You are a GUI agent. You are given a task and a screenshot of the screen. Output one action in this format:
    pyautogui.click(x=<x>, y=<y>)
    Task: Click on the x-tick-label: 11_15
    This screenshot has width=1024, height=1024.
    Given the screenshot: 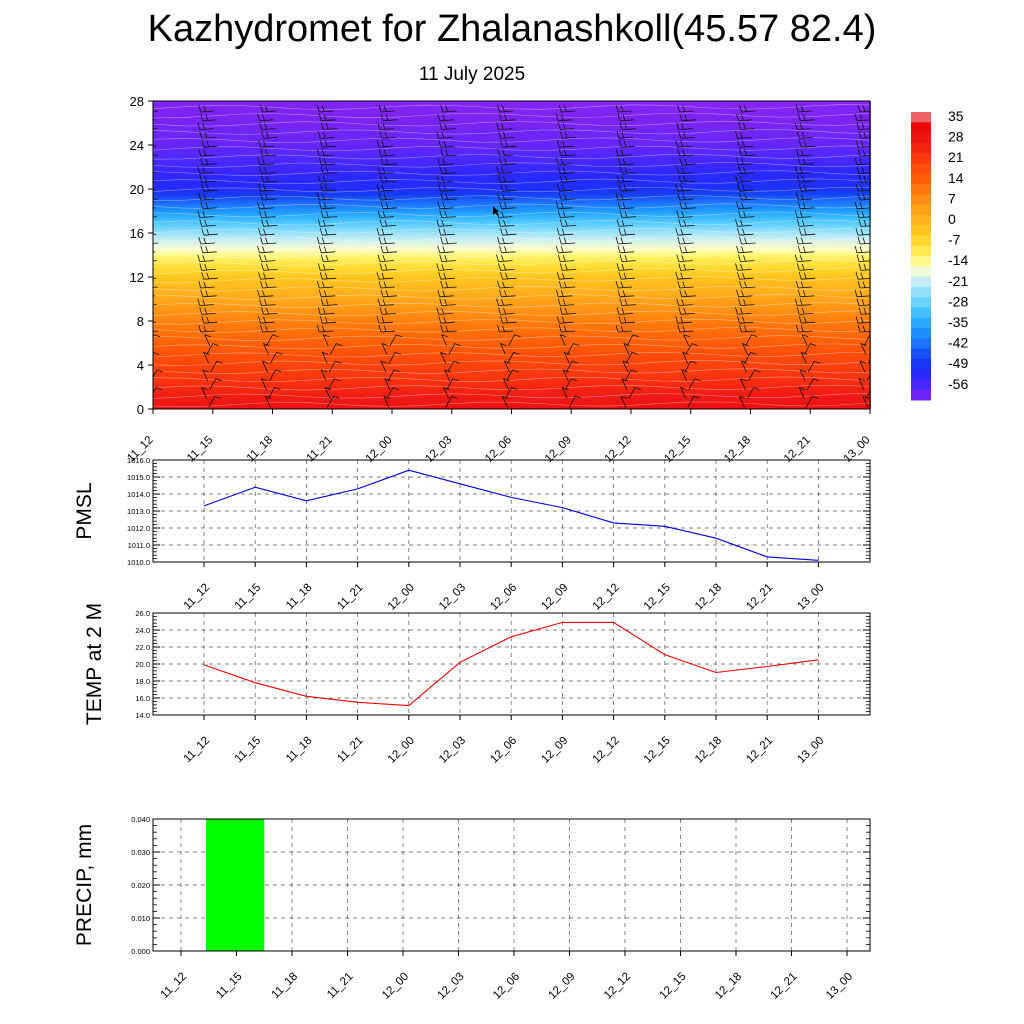 What is the action you would take?
    pyautogui.click(x=248, y=750)
    